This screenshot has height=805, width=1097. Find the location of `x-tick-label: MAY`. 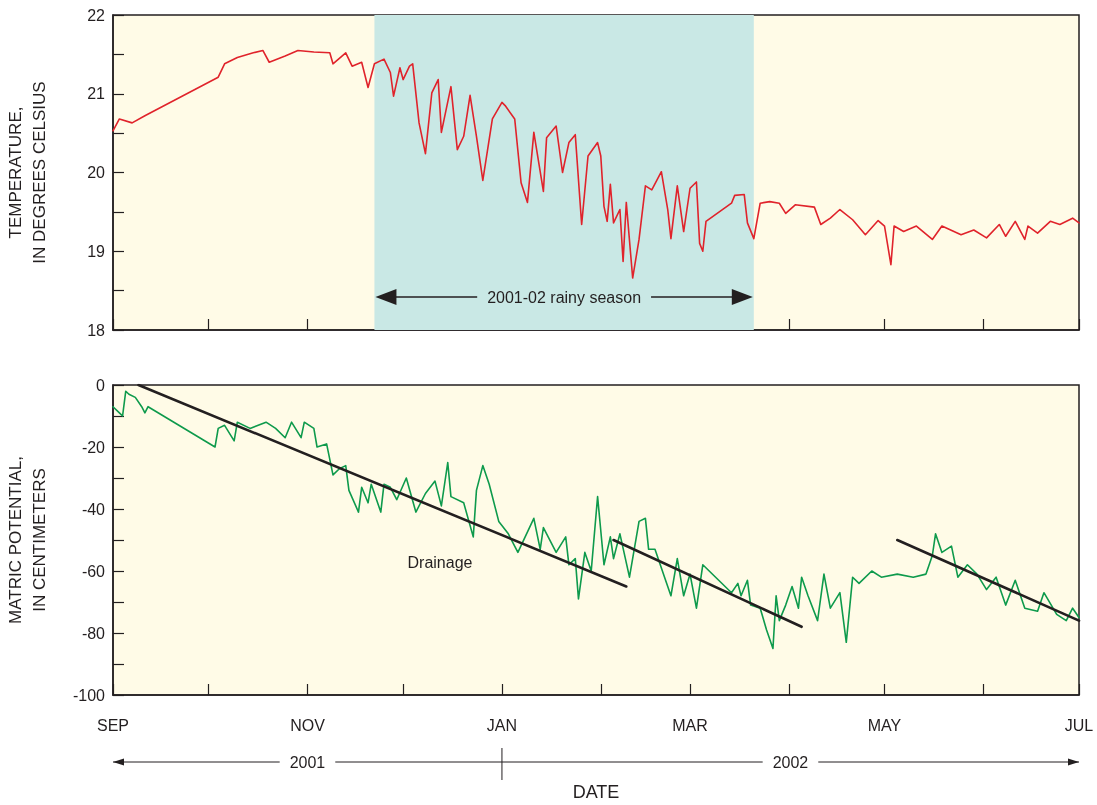

x-tick-label: MAY is located at coordinates (884, 725).